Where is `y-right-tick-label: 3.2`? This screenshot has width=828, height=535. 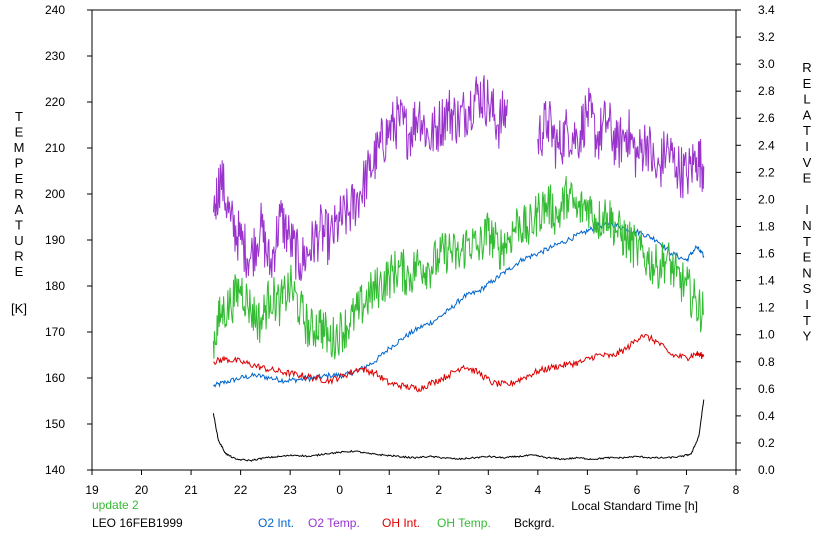 y-right-tick-label: 3.2 is located at coordinates (766, 37).